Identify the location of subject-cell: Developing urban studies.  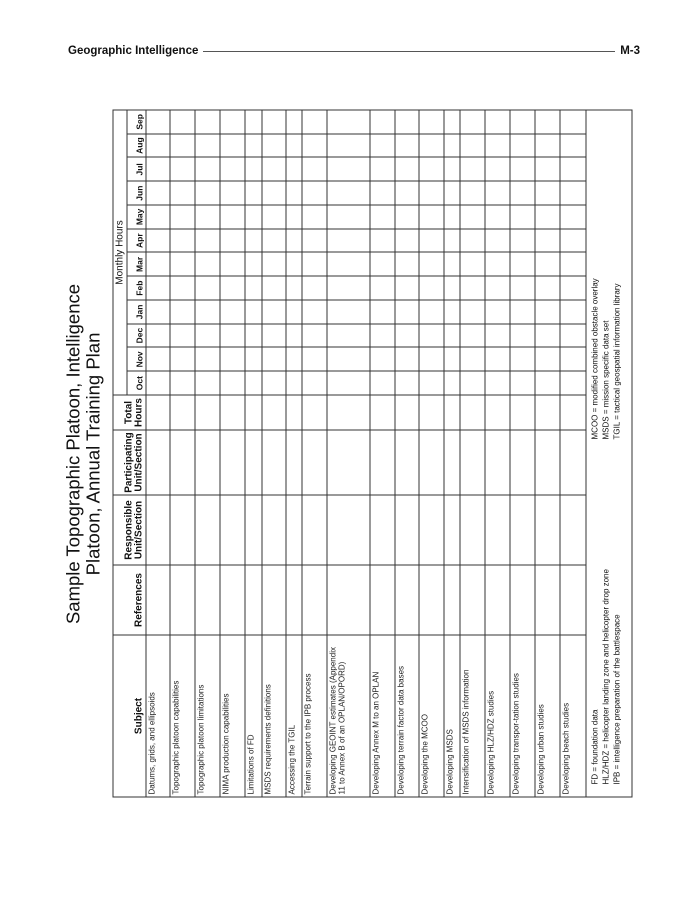
(547, 715).